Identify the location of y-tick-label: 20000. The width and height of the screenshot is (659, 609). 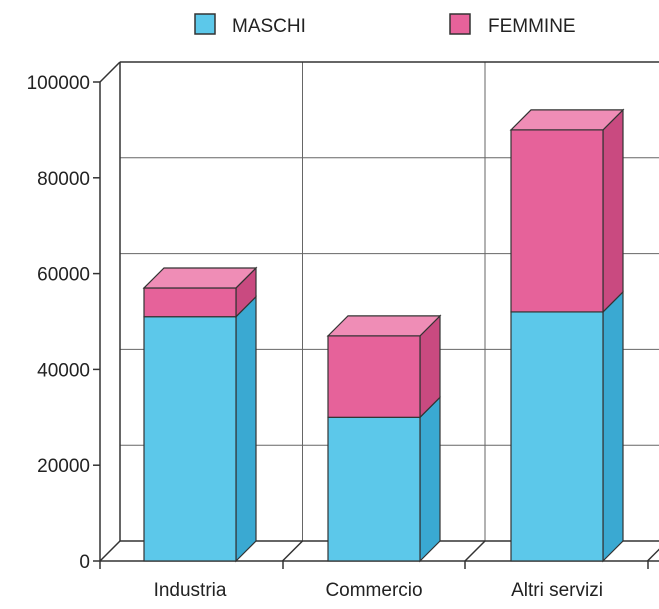
(63, 466).